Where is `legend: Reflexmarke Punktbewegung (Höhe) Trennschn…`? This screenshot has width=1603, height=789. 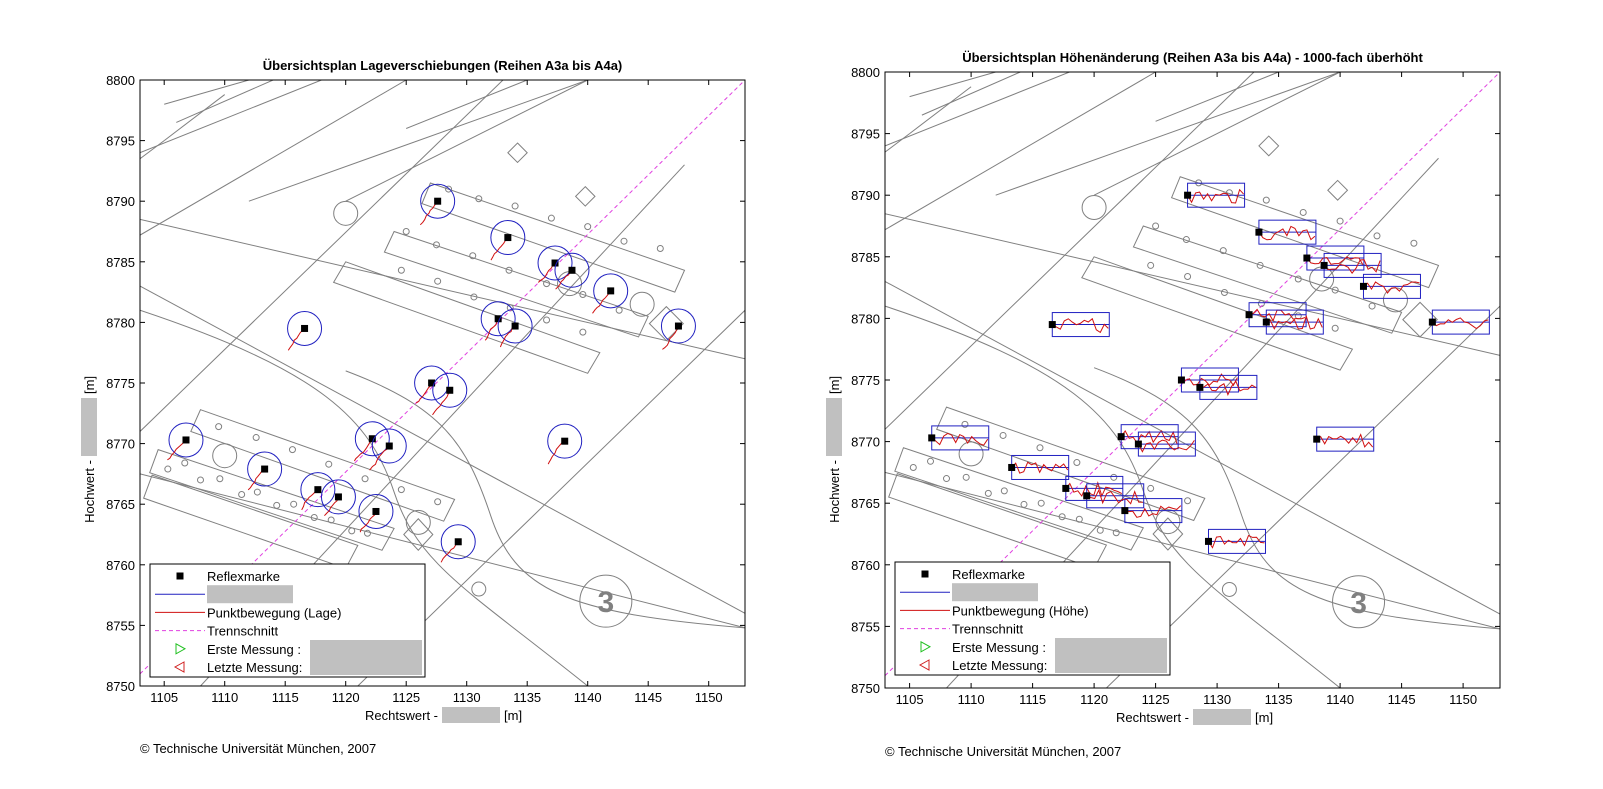
legend: Reflexmarke Punktbewegung (Höhe) Trennschn… is located at coordinates (1032, 618).